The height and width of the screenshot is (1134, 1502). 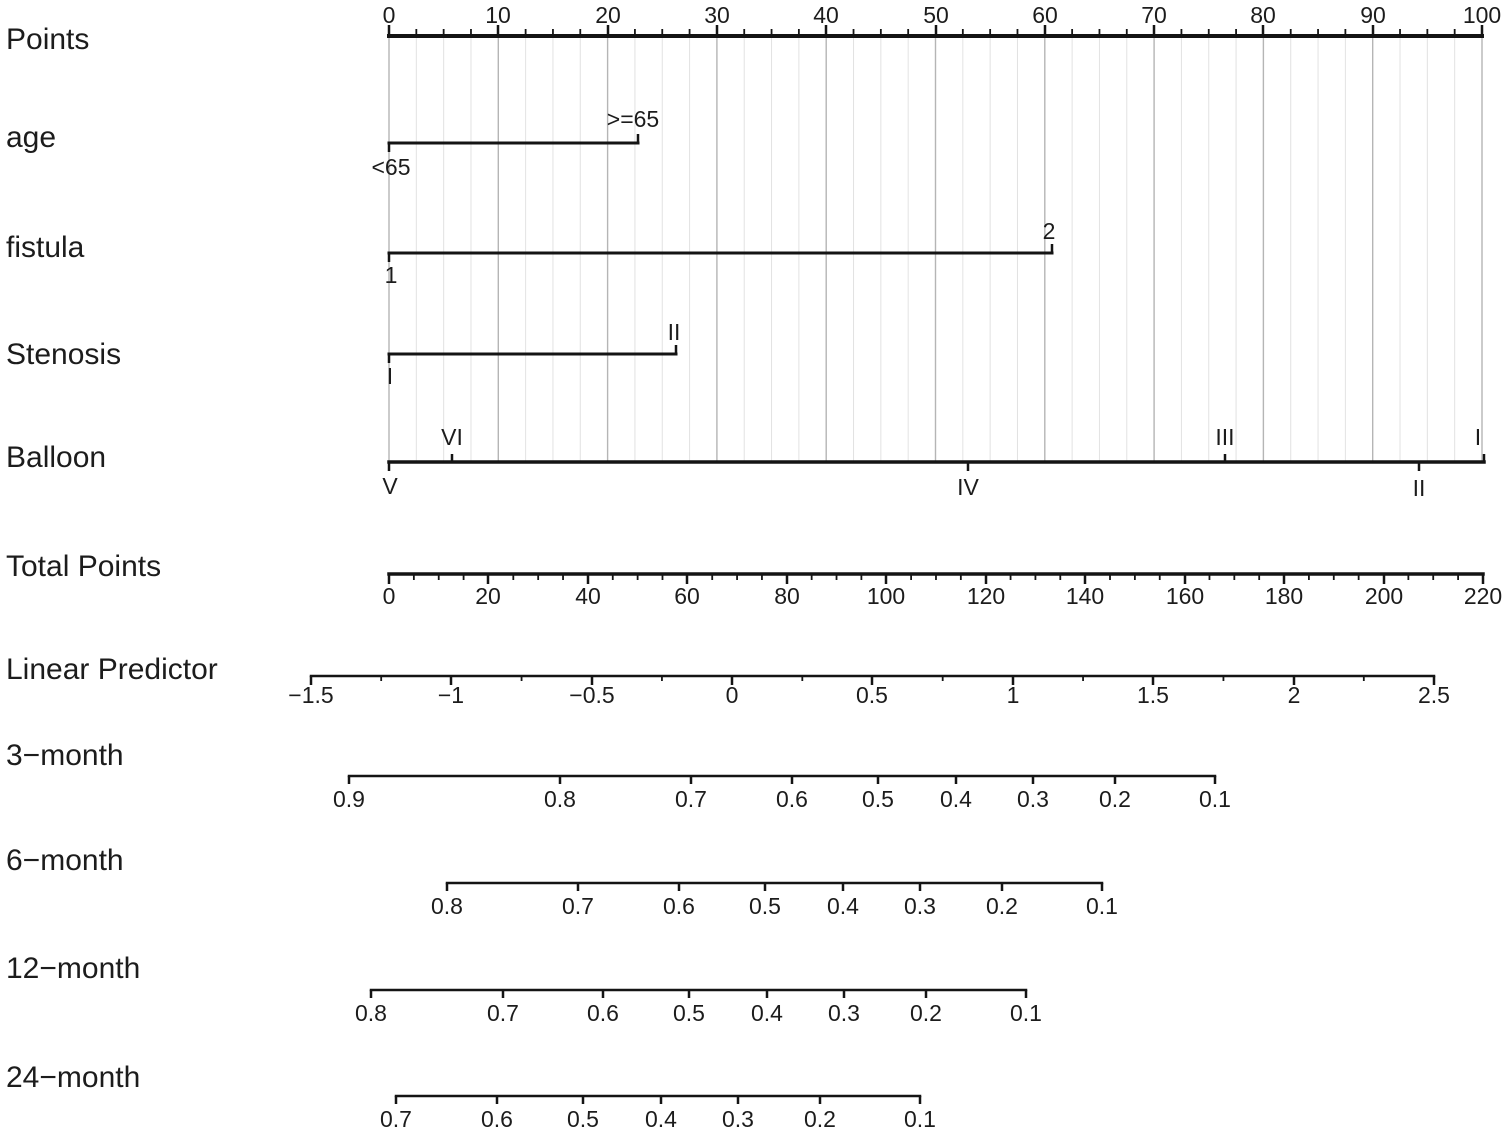 I want to click on tick-label: 140, so click(x=1085, y=596).